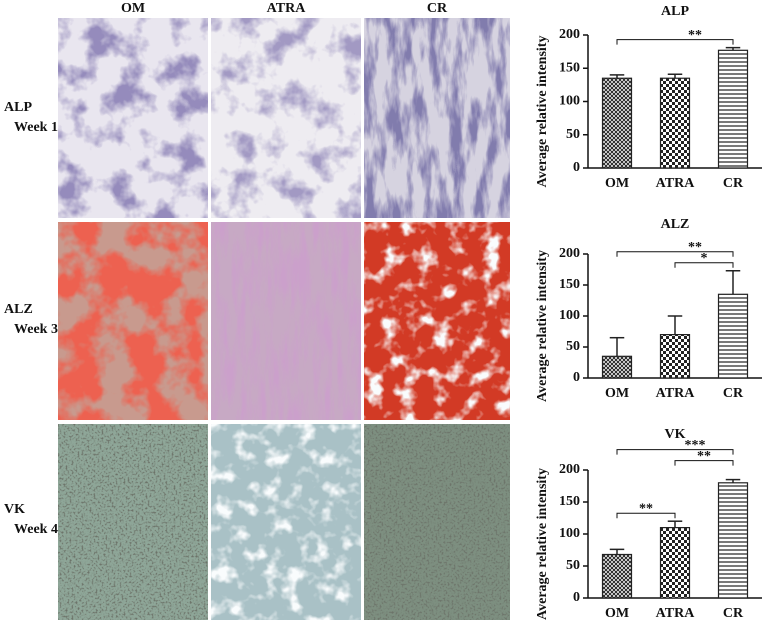  Describe the element at coordinates (133, 8) in the screenshot. I see `column-label: OM` at that location.